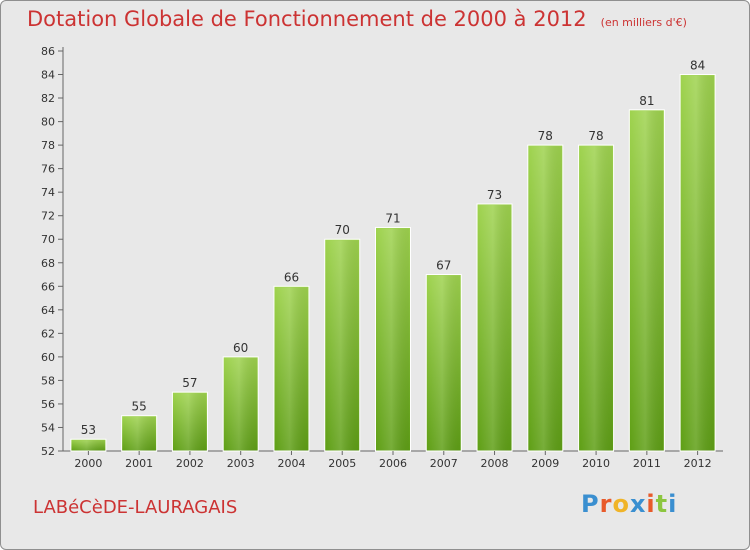 Image resolution: width=750 pixels, height=550 pixels. I want to click on x-tick-label-2012: 2012, so click(698, 463).